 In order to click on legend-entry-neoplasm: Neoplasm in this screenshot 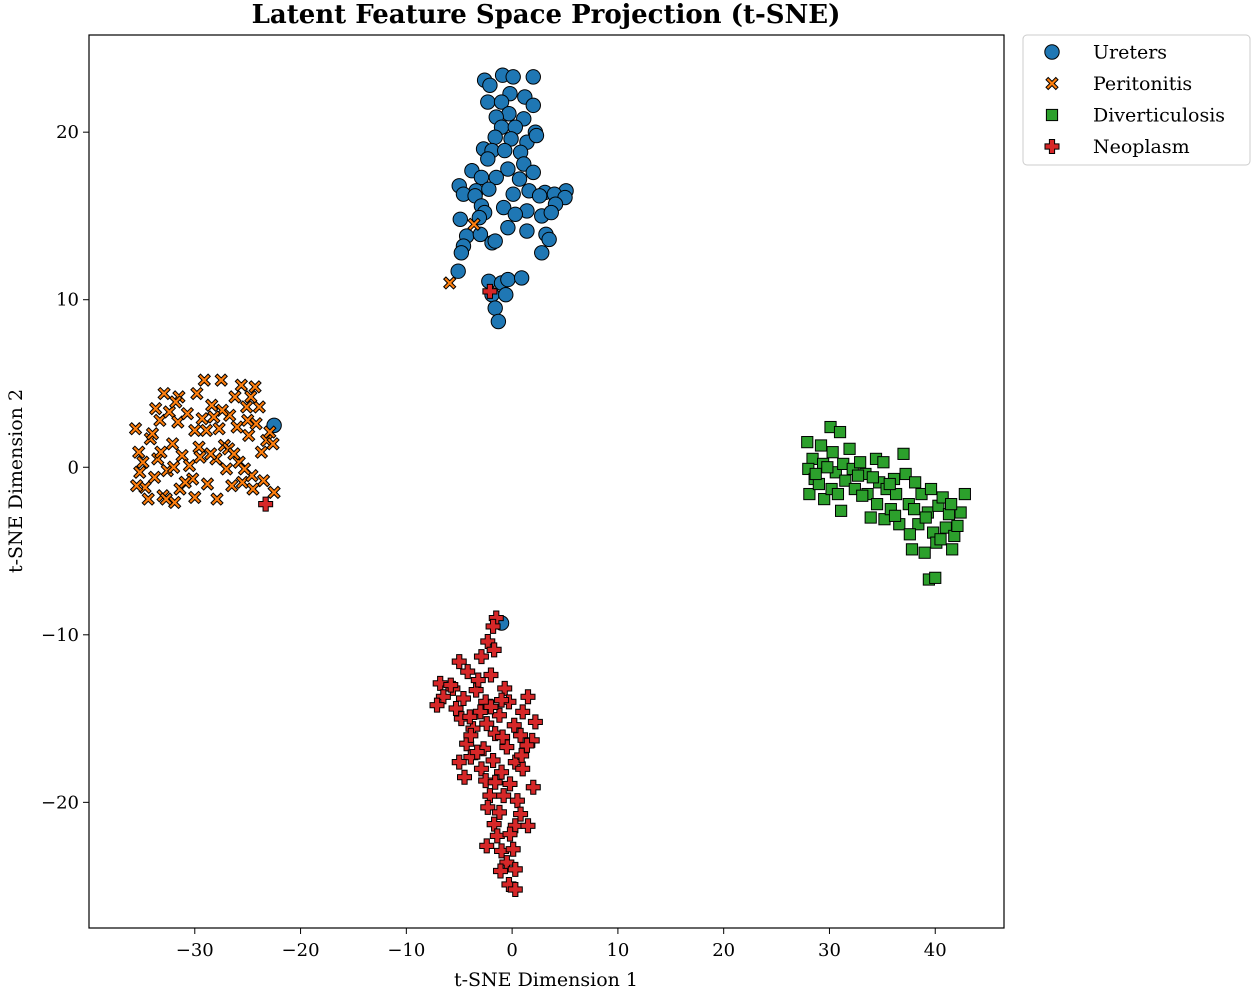, I will do `click(1117, 147)`.